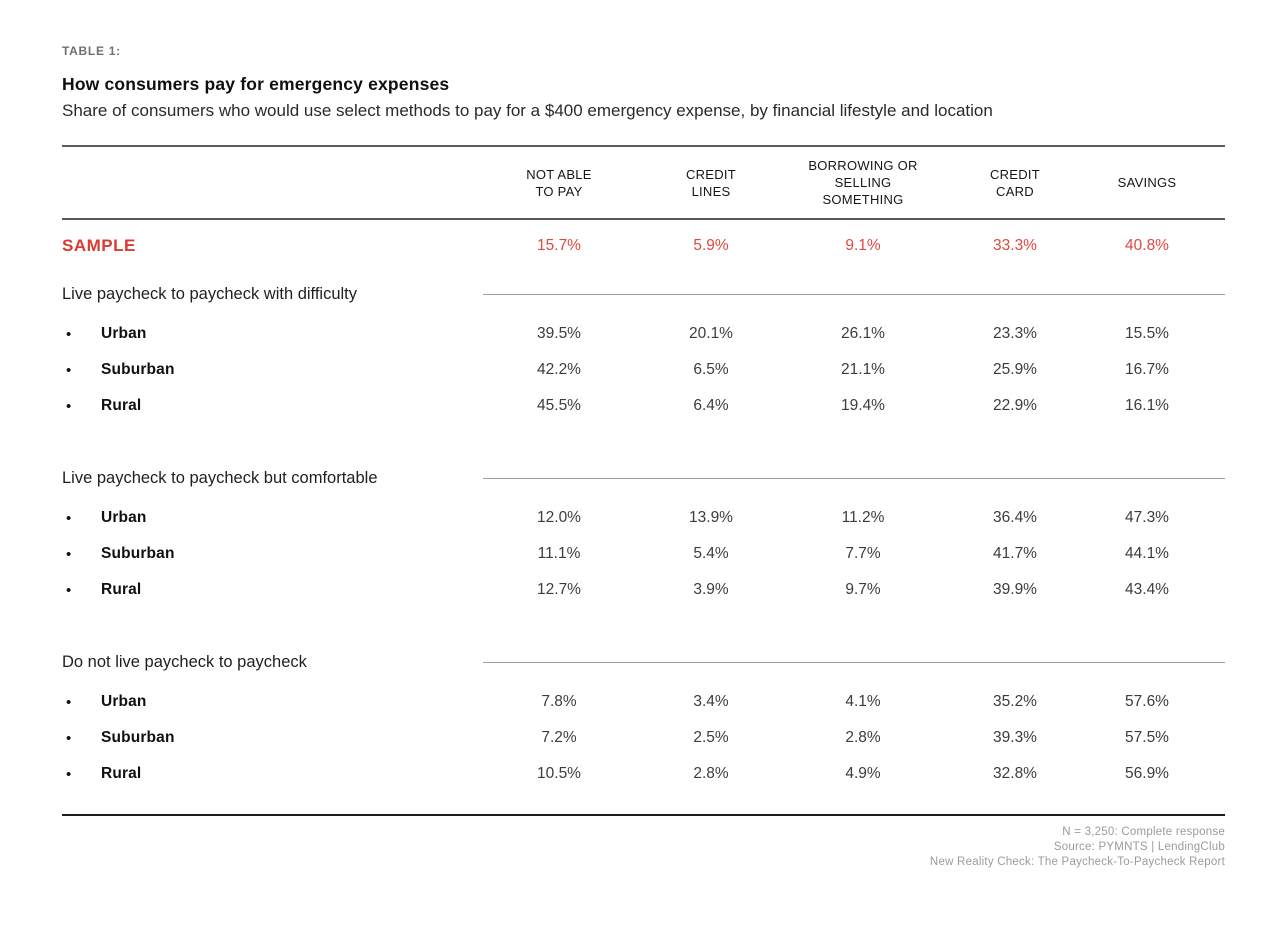 Image resolution: width=1270 pixels, height=934 pixels. I want to click on cell-credit-lines: 5.4%, so click(711, 553).